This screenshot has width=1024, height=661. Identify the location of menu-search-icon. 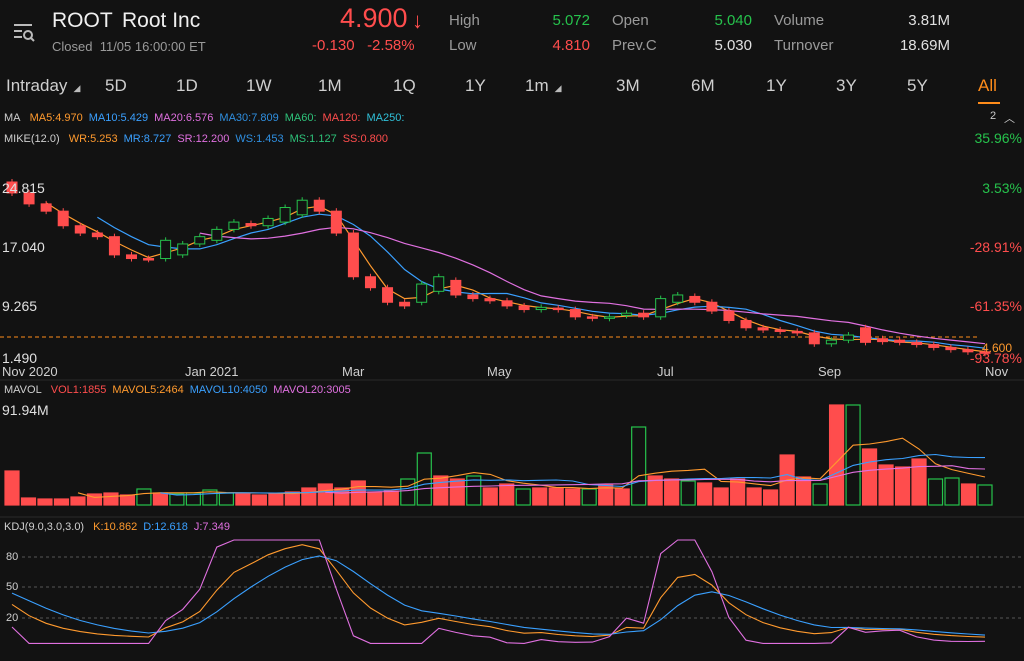
(24, 32).